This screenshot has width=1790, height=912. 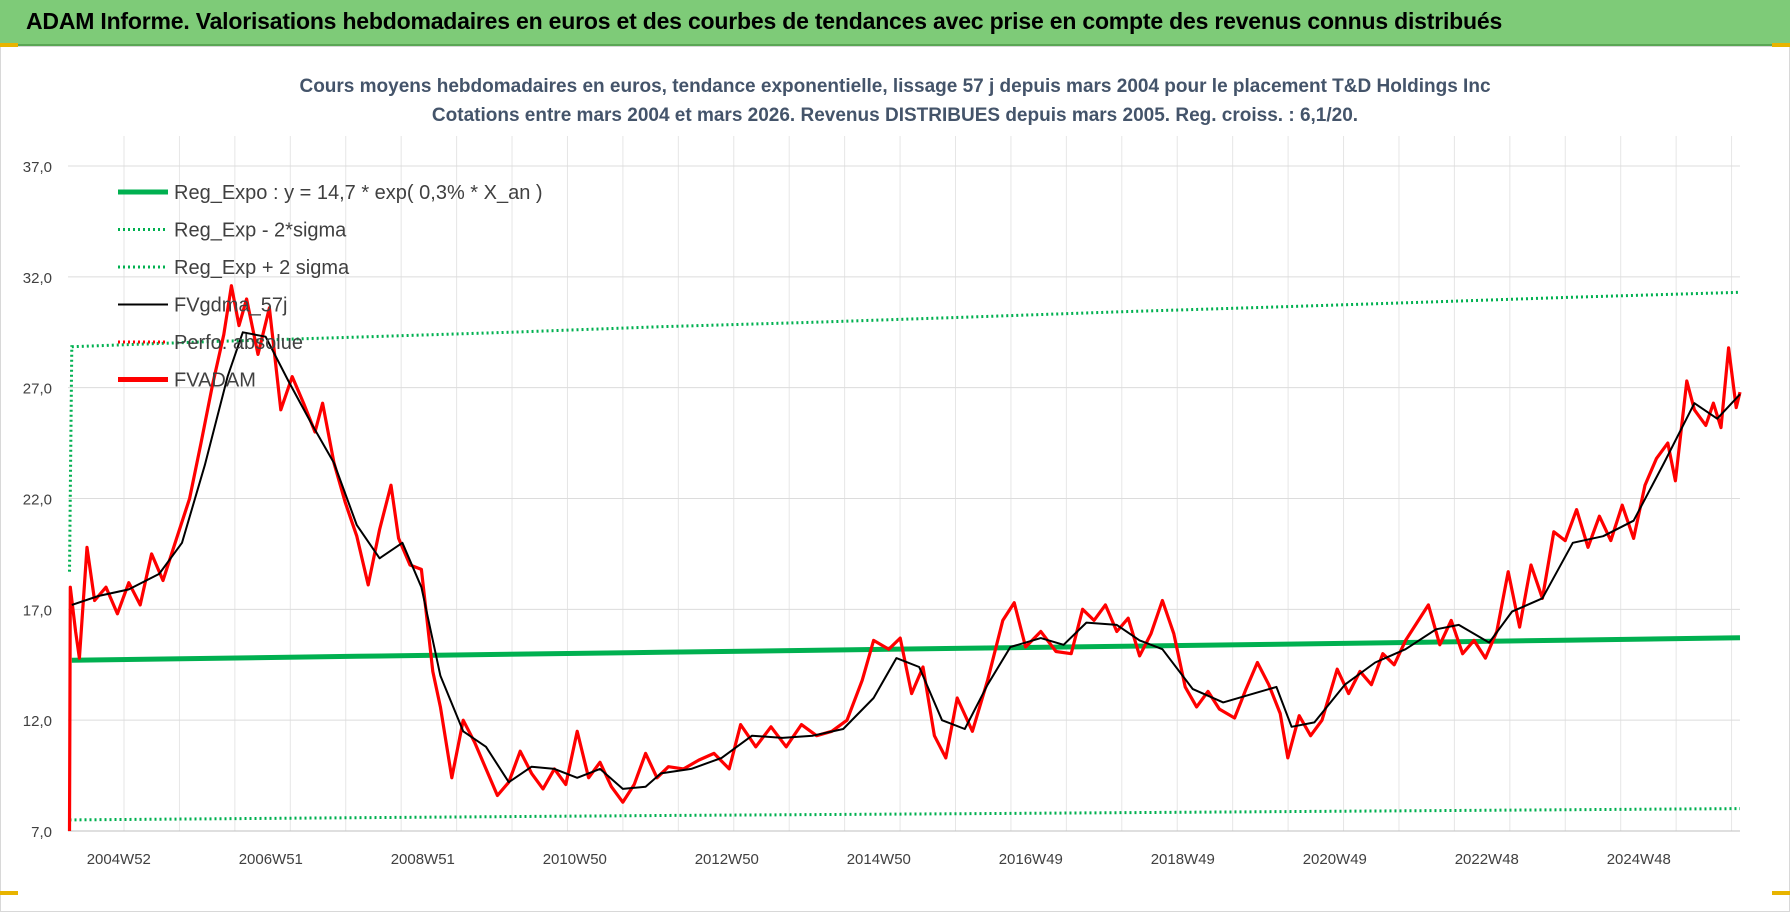 I want to click on x-tick-label: 2020W49, so click(x=1335, y=859).